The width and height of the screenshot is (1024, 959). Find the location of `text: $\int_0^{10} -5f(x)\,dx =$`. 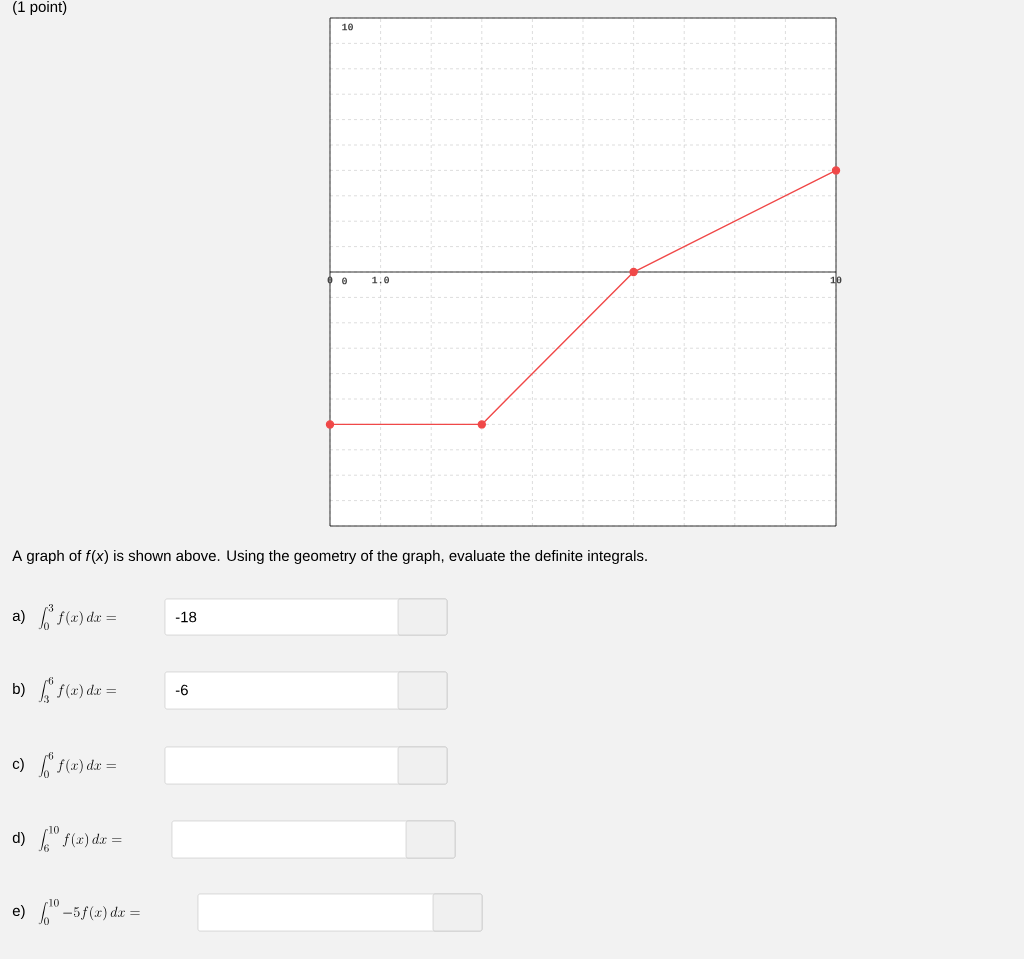

text: $\int_0^{10} -5f(x)\,dx =$ is located at coordinates (89, 912).